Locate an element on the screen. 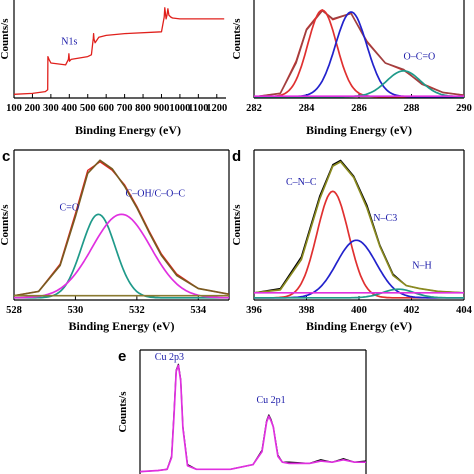  x-tick-label: 200 is located at coordinates (33, 108).